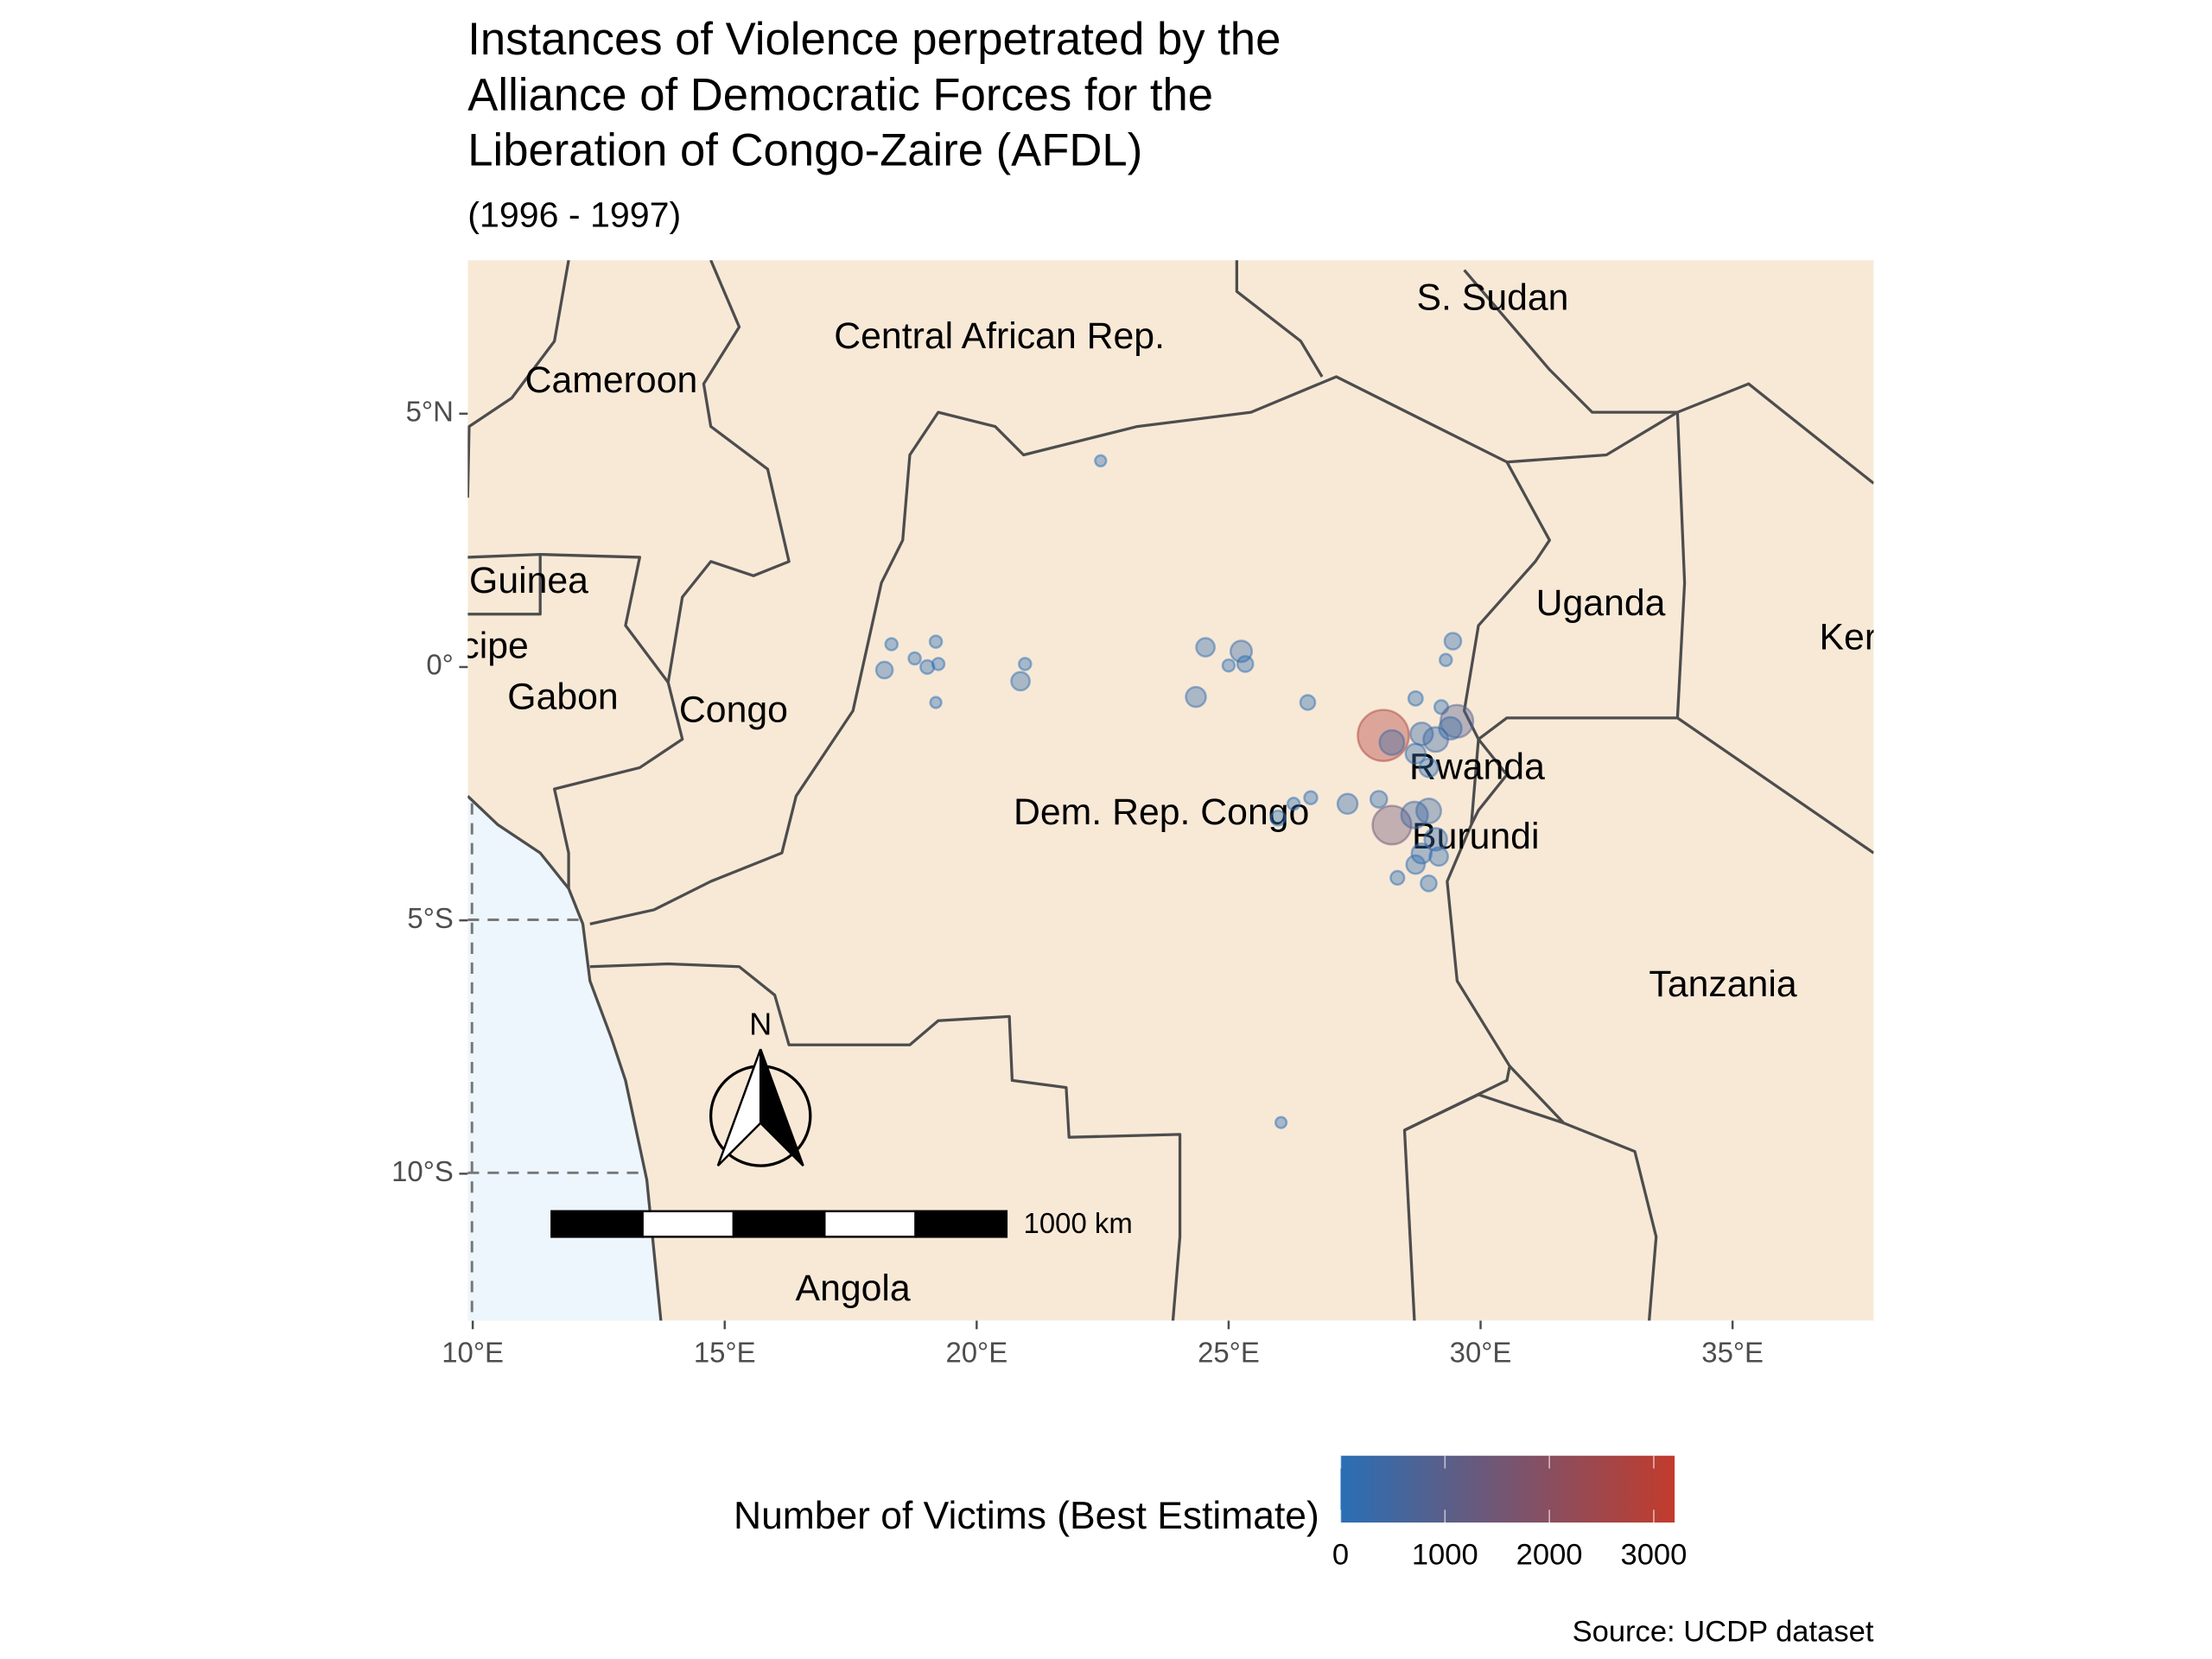 The image size is (2212, 1659). I want to click on colorbar-label: 0, so click(1340, 1555).